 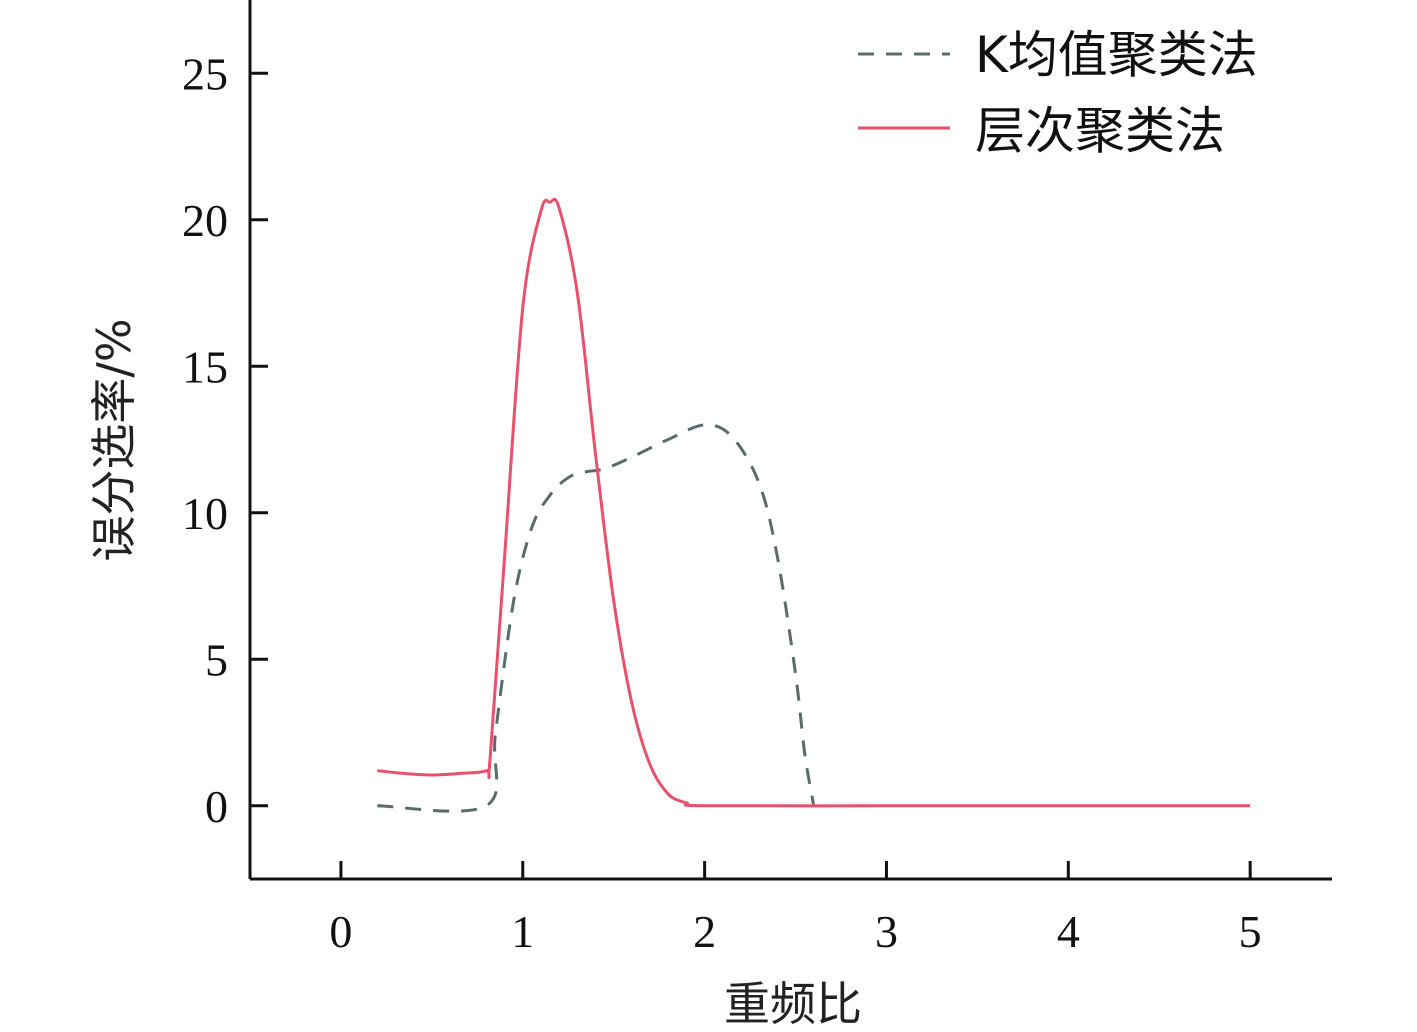 What do you see at coordinates (205, 73) in the screenshot?
I see `y-tick-label: 25` at bounding box center [205, 73].